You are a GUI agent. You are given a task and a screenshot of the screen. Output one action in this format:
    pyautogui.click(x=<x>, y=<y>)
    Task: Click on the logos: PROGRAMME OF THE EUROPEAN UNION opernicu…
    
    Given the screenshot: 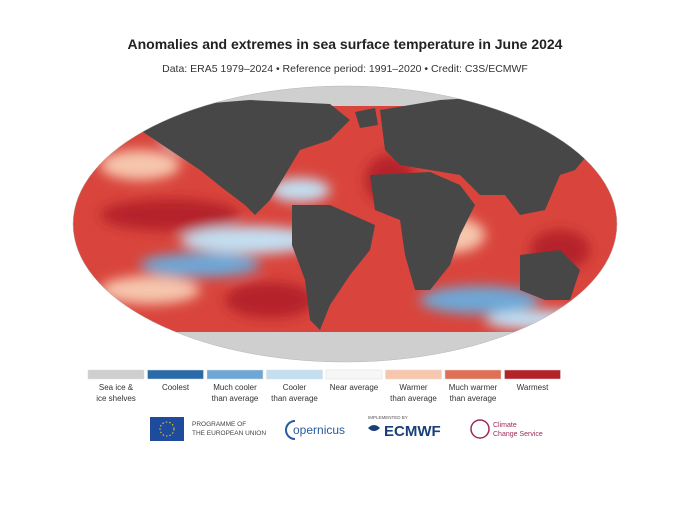 What is the action you would take?
    pyautogui.click(x=346, y=428)
    